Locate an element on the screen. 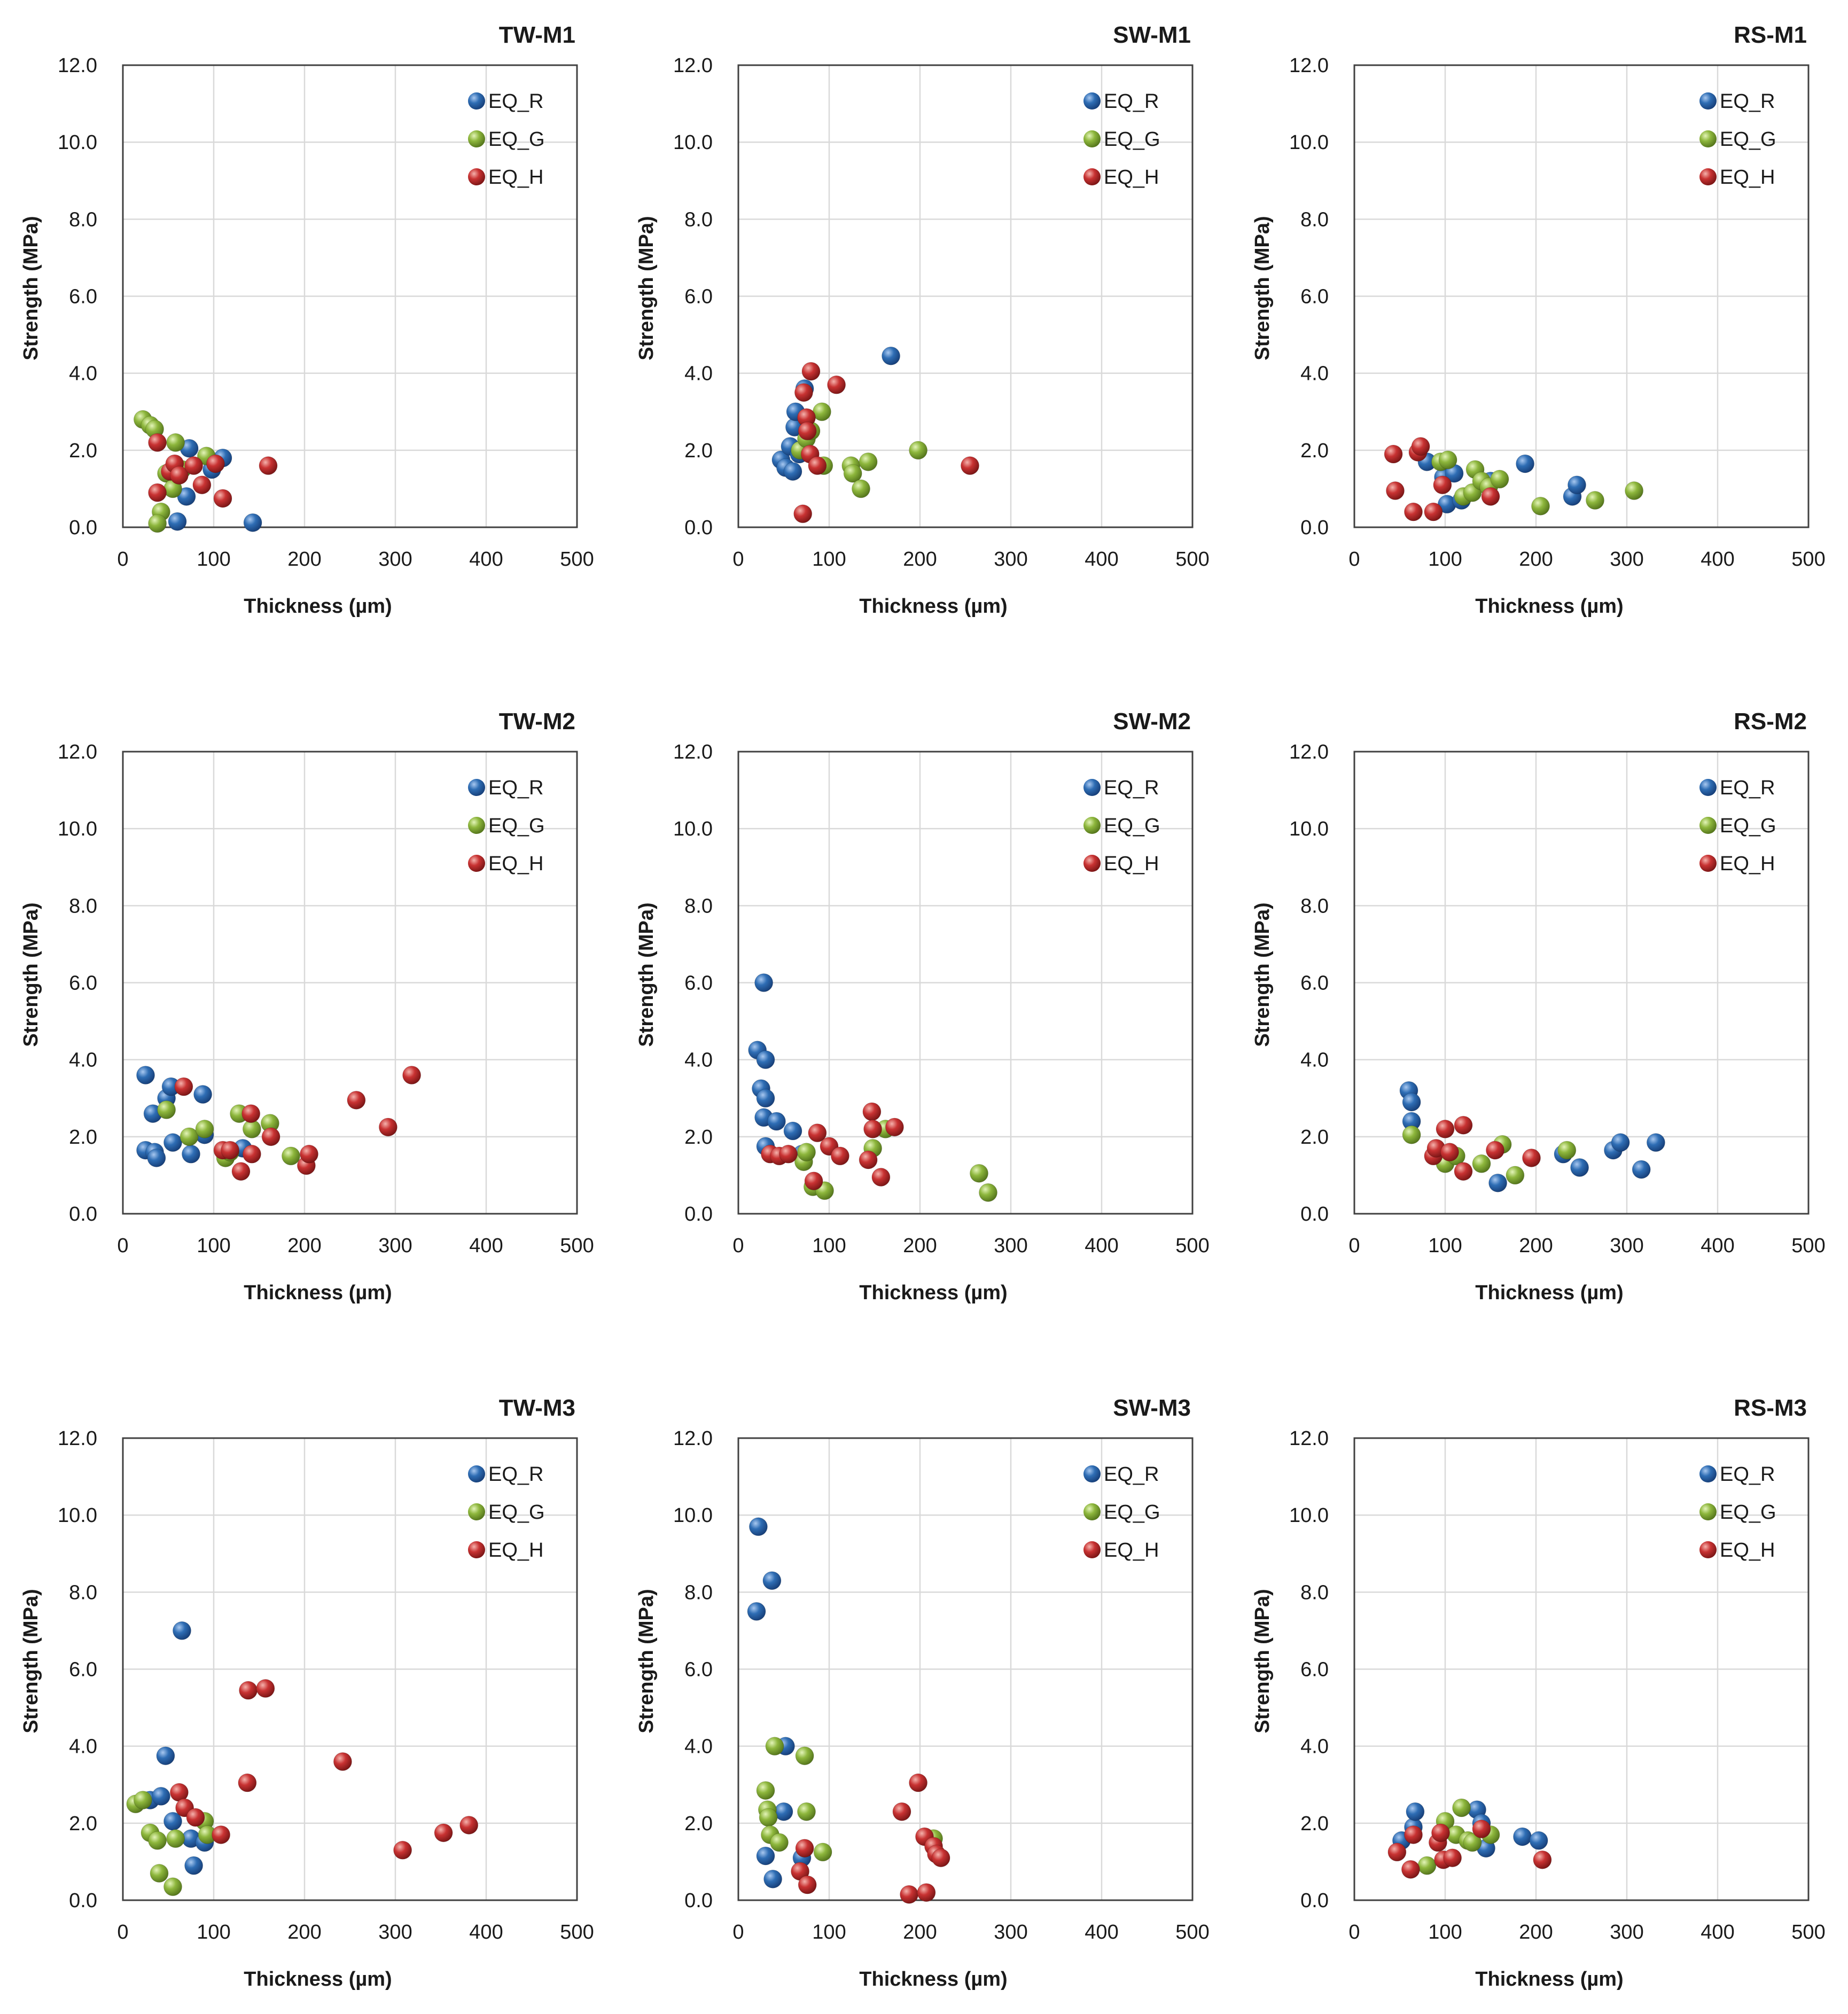 This screenshot has height=2014, width=1848. x-tick-label: 200 is located at coordinates (304, 559).